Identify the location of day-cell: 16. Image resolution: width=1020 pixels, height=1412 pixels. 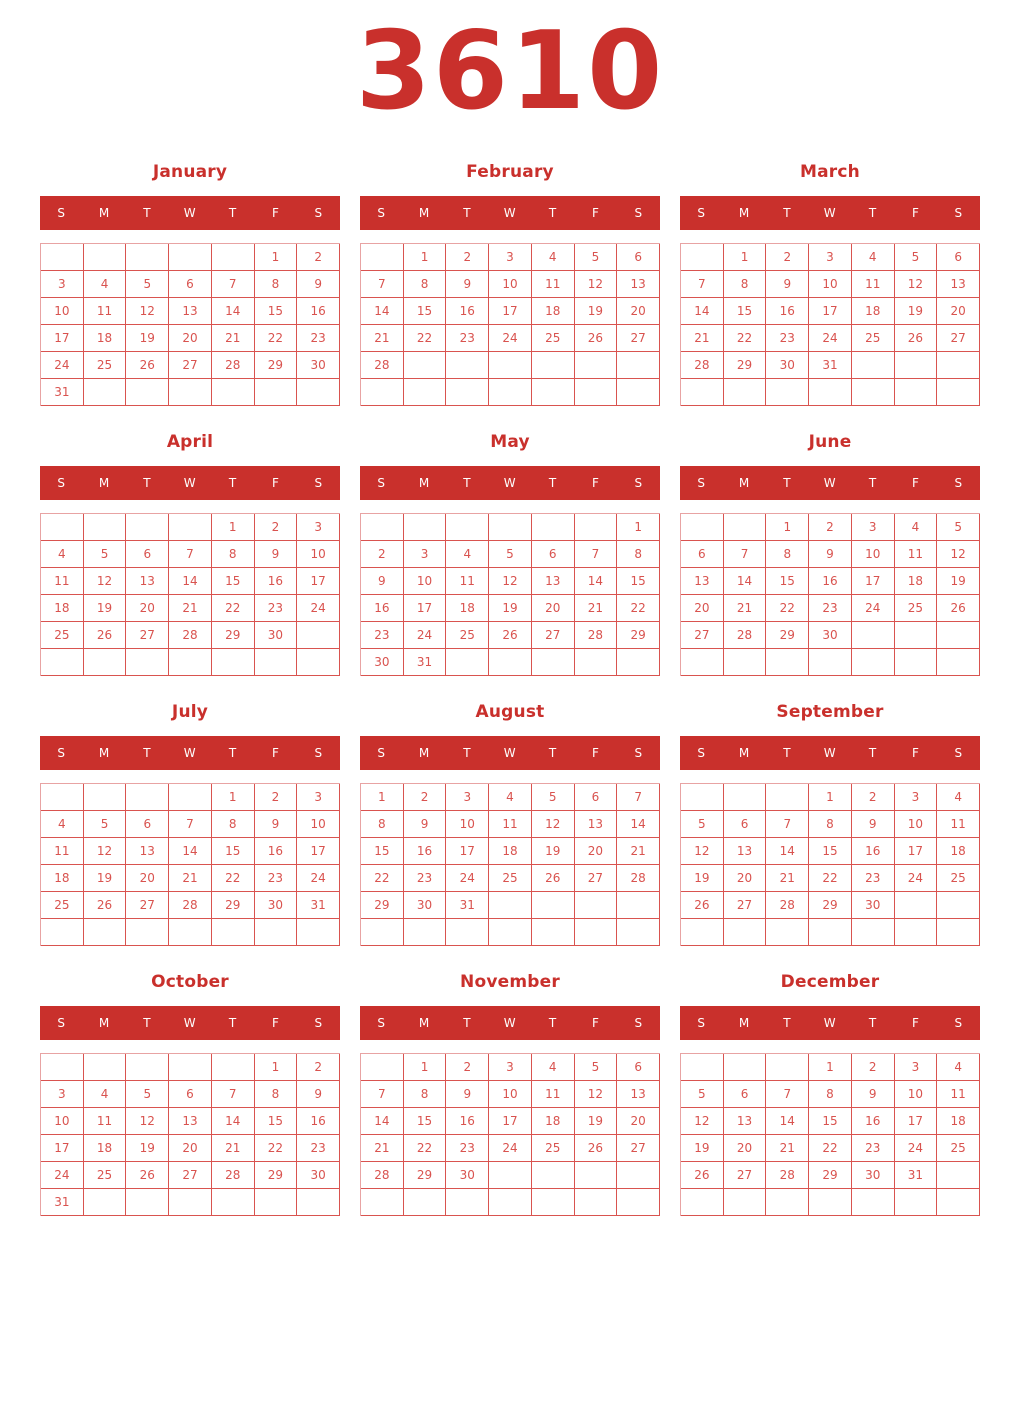
(873, 1121).